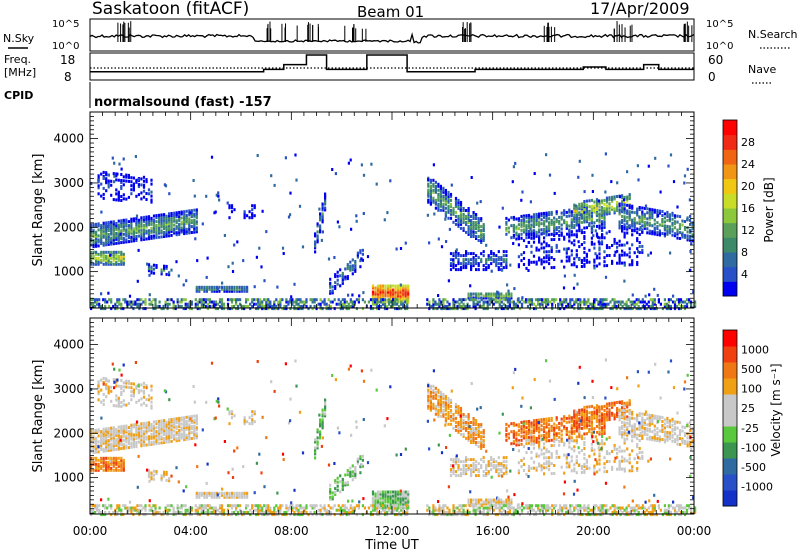 The height and width of the screenshot is (554, 800). I want to click on beam-title: Beam 01, so click(390, 12).